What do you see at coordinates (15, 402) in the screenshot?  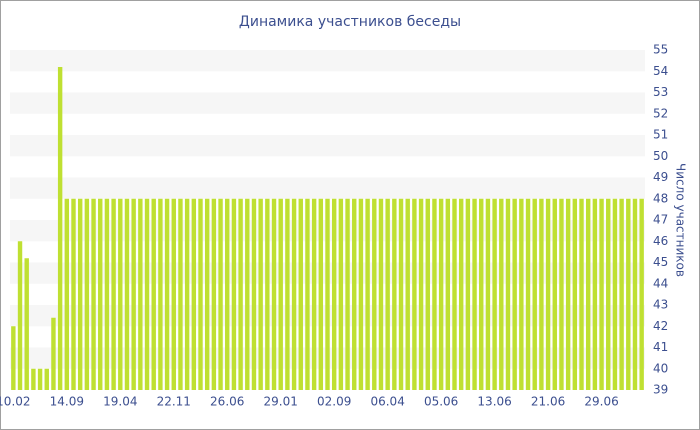 I see `x-tick-label: 10.02` at bounding box center [15, 402].